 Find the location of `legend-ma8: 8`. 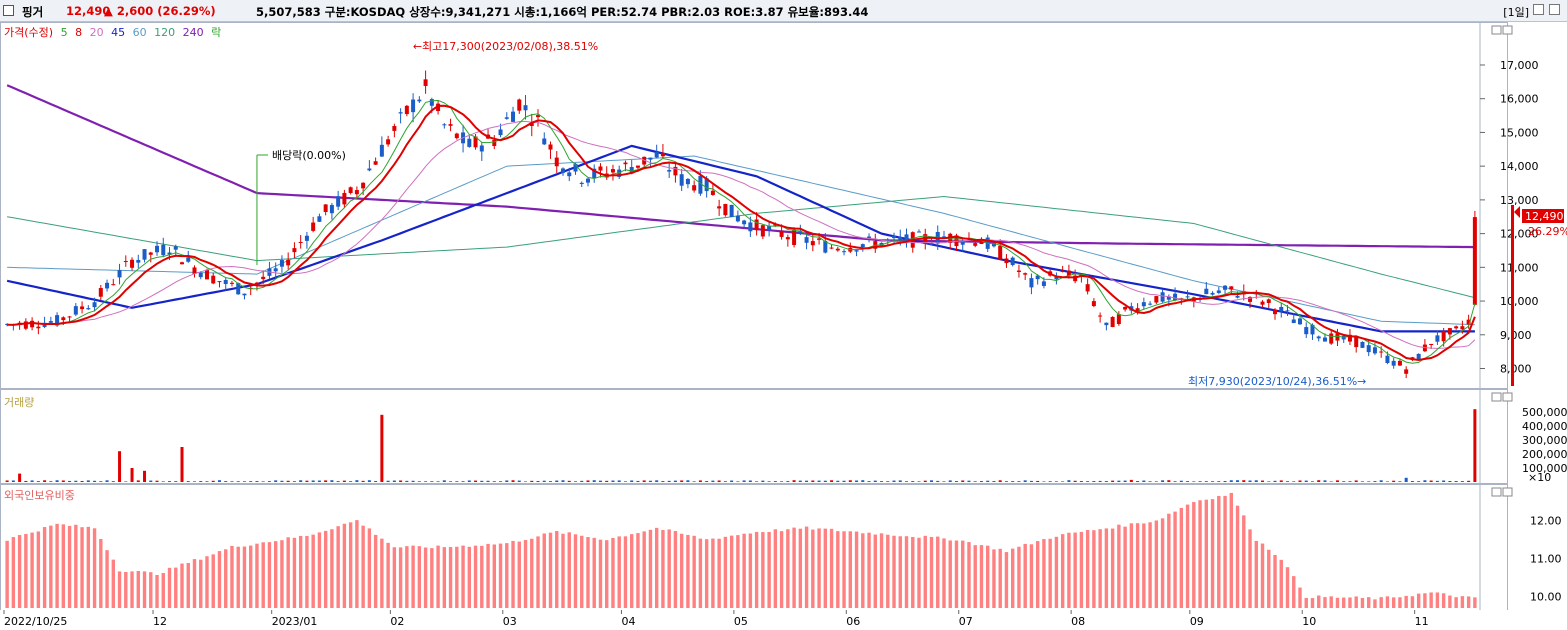

legend-ma8: 8 is located at coordinates (79, 32).